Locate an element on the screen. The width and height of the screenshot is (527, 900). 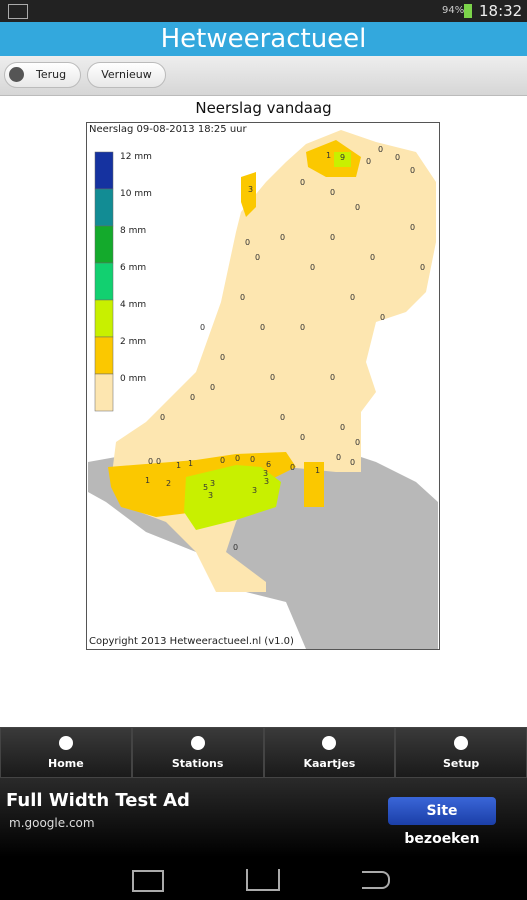
nav-home: Home is located at coordinates (66, 752).